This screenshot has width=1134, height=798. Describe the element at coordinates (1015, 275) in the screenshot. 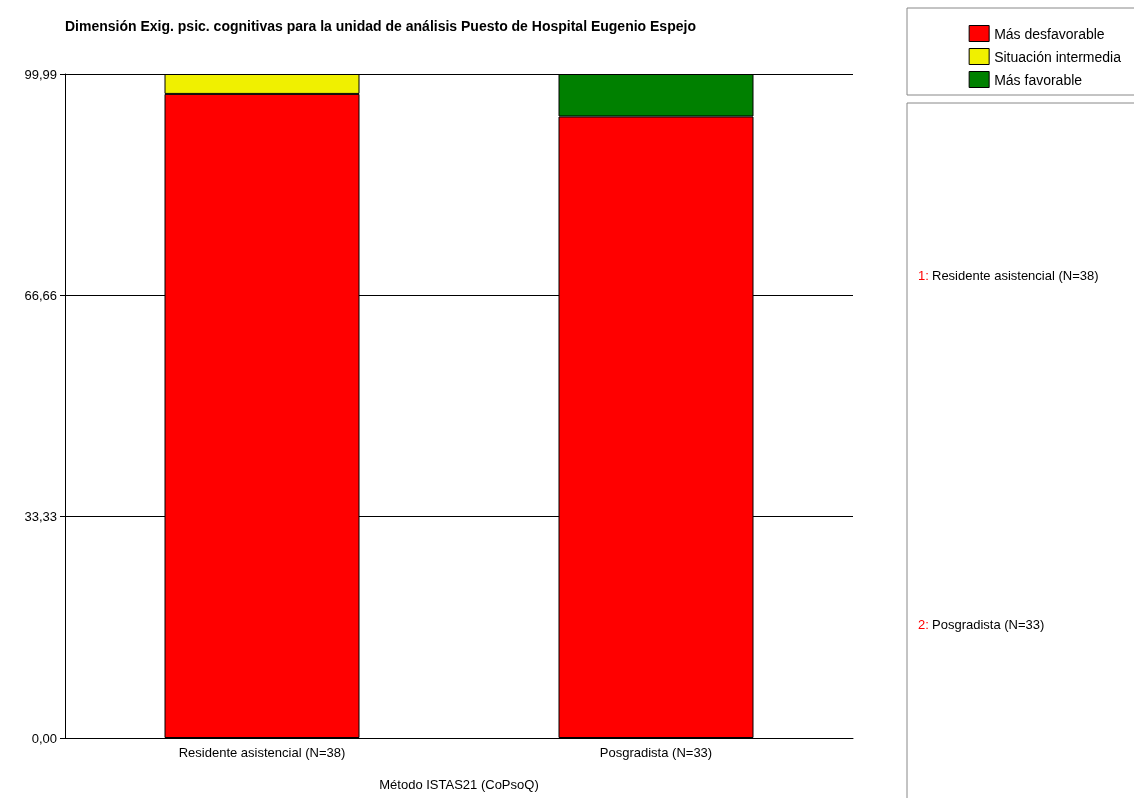

I see `text: Residente asistencial (N=38)` at that location.